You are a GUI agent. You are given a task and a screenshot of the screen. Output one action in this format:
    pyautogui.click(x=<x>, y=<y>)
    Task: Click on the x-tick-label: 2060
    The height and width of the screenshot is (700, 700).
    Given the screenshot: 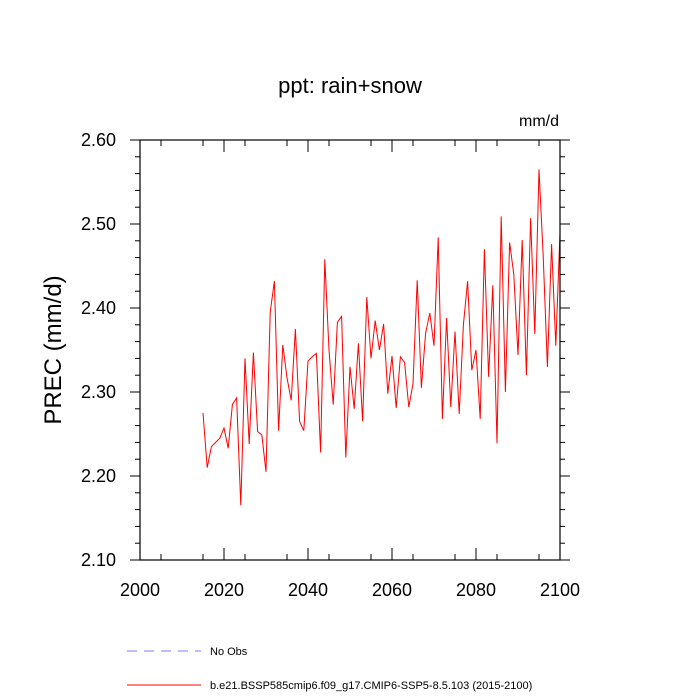 What is the action you would take?
    pyautogui.click(x=392, y=590)
    